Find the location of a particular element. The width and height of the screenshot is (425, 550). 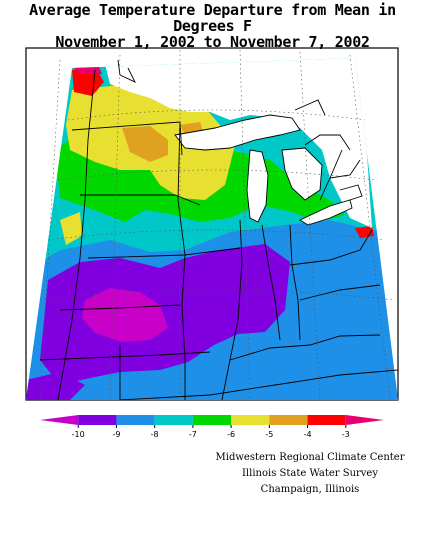

field-region-n4 is located at coordinates (88, 82).